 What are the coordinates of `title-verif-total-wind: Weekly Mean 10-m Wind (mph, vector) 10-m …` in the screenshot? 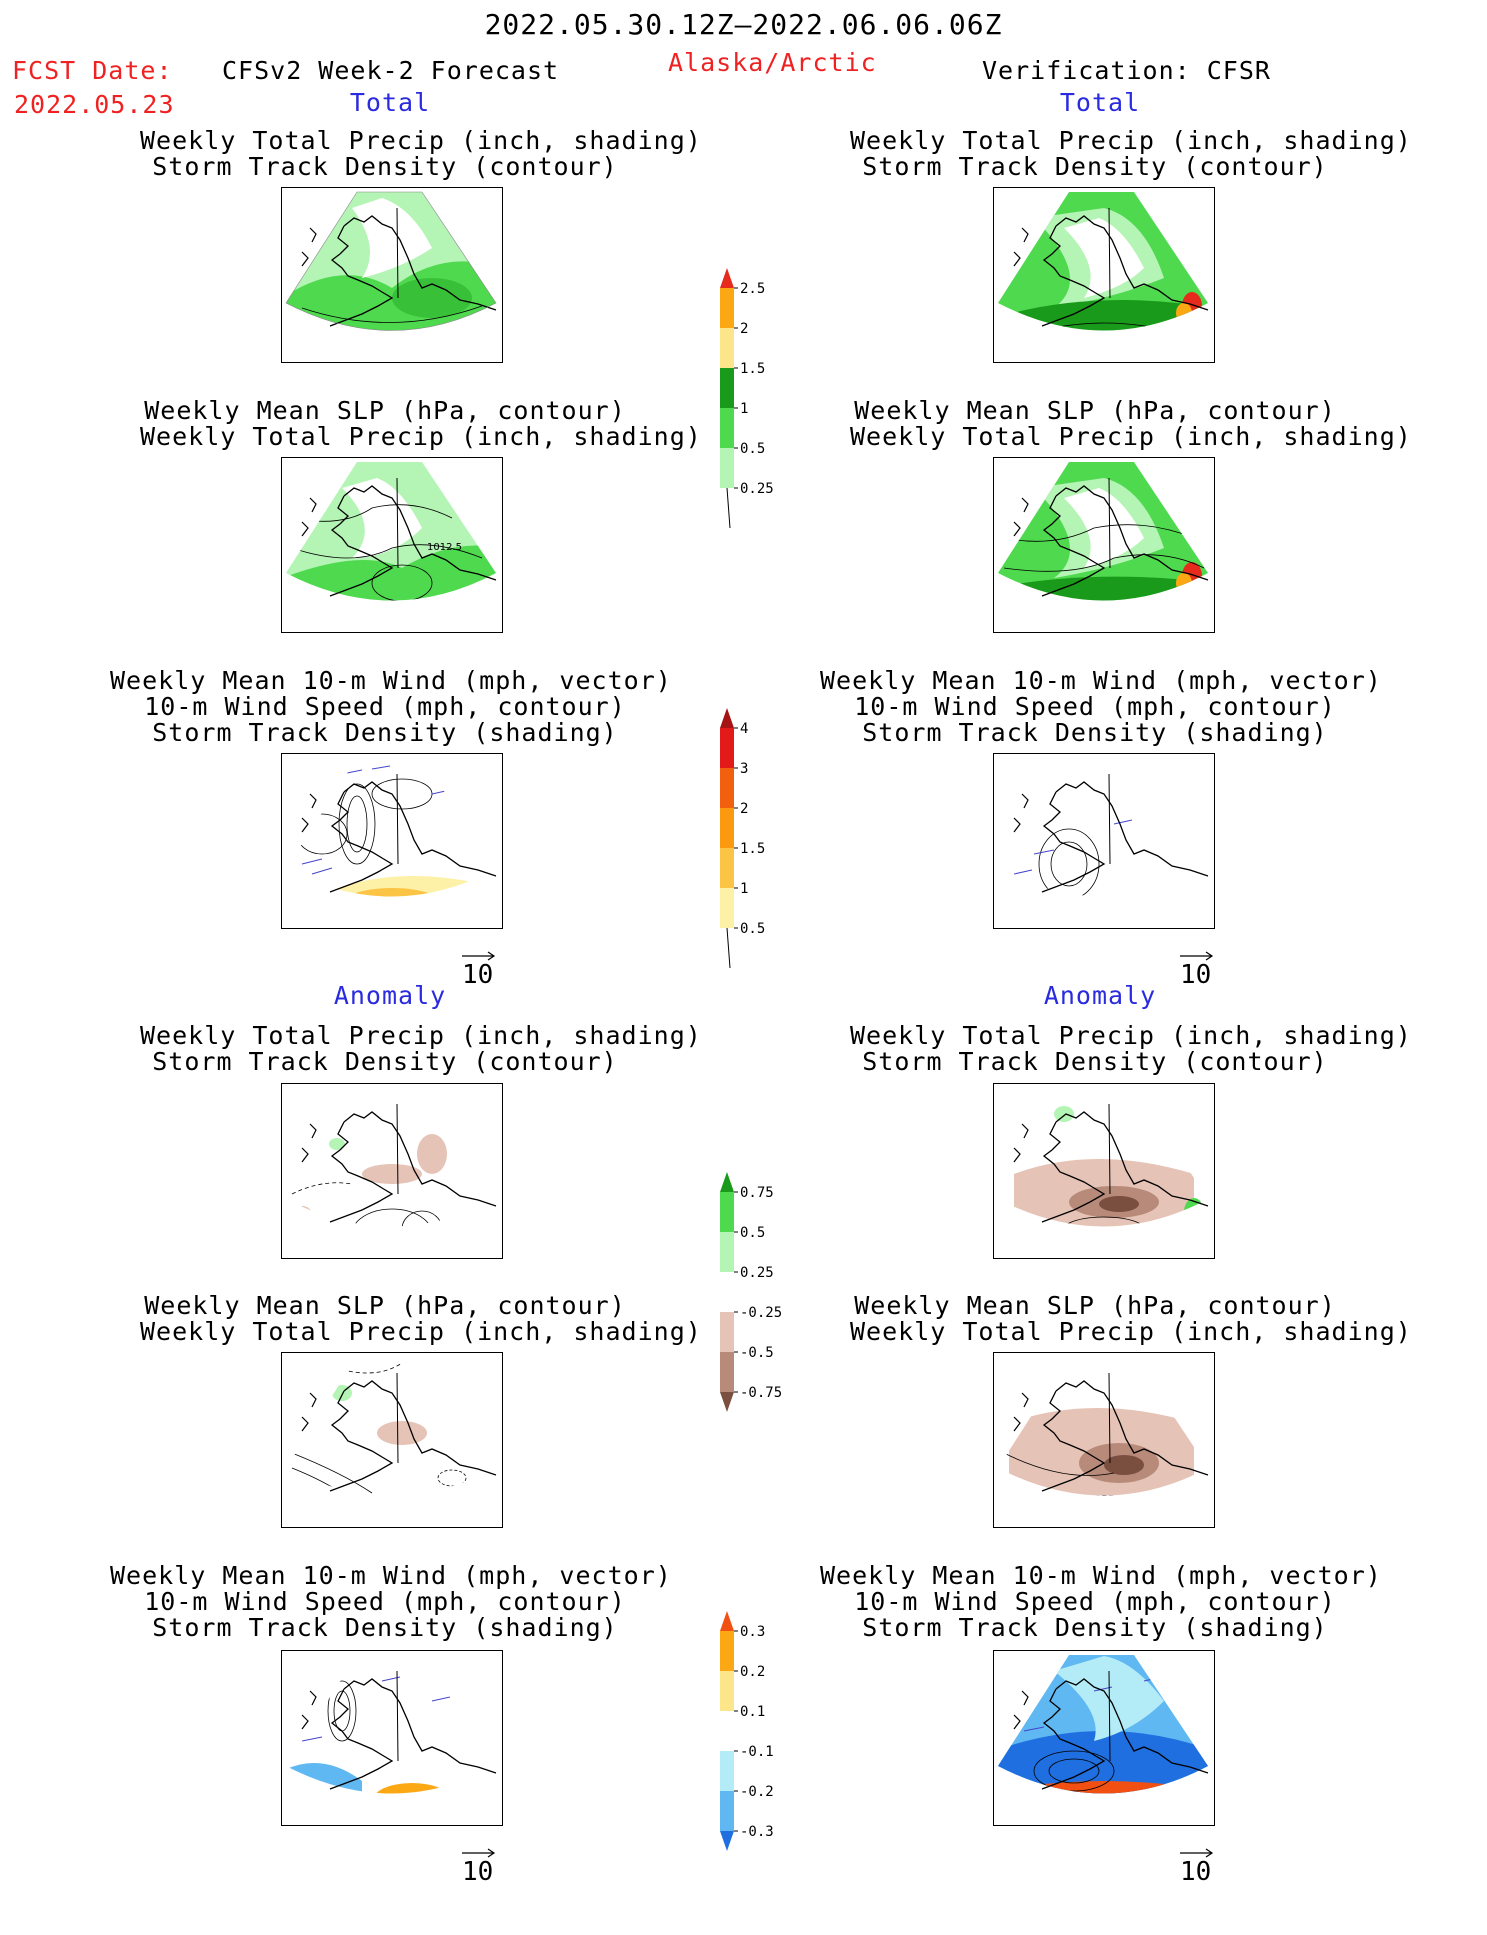 It's located at (1101, 706).